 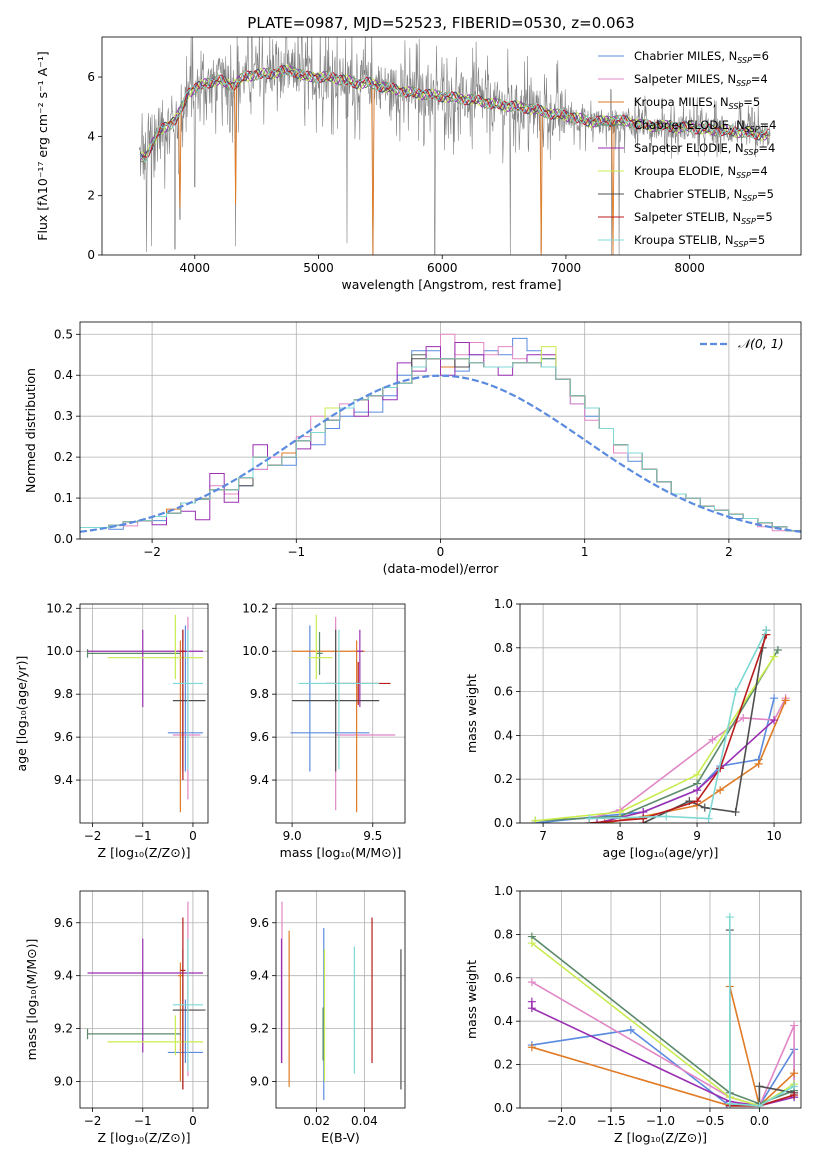 I want to click on weight-vs-age-x-tick-label: 10, so click(x=773, y=836).